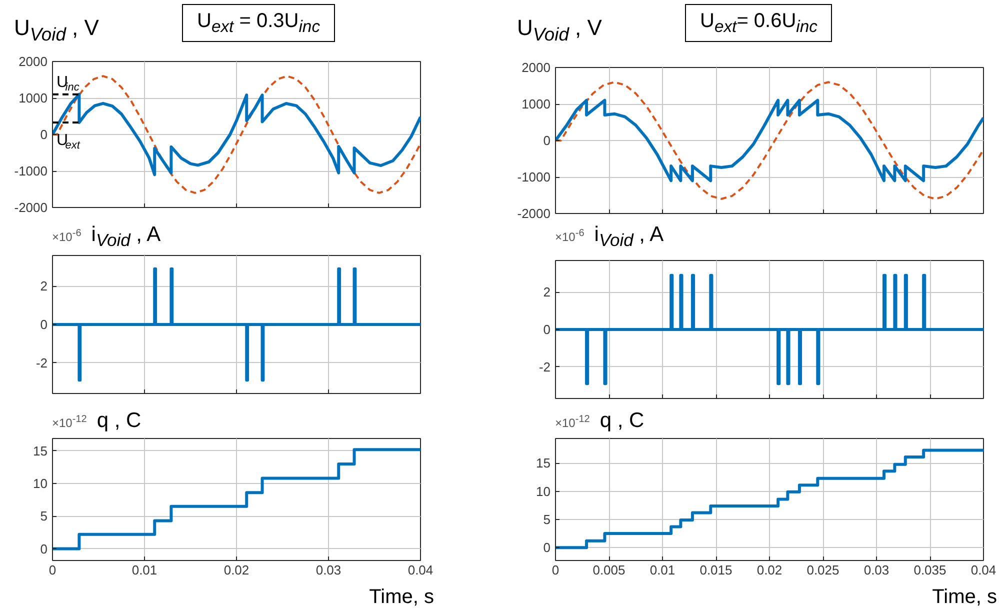  Describe the element at coordinates (823, 570) in the screenshot. I see `x-tick-label: 0.025` at that location.